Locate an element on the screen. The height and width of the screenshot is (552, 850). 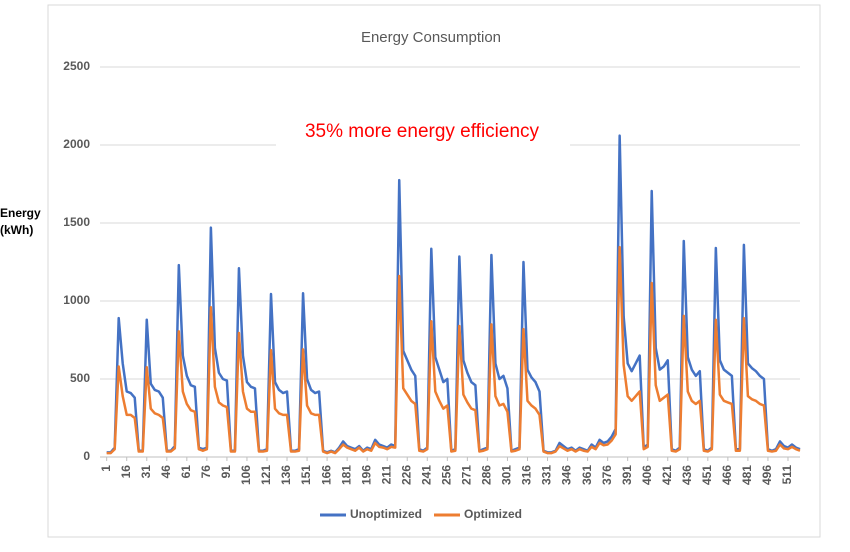
y-tick-label: 1000 is located at coordinates (76, 300).